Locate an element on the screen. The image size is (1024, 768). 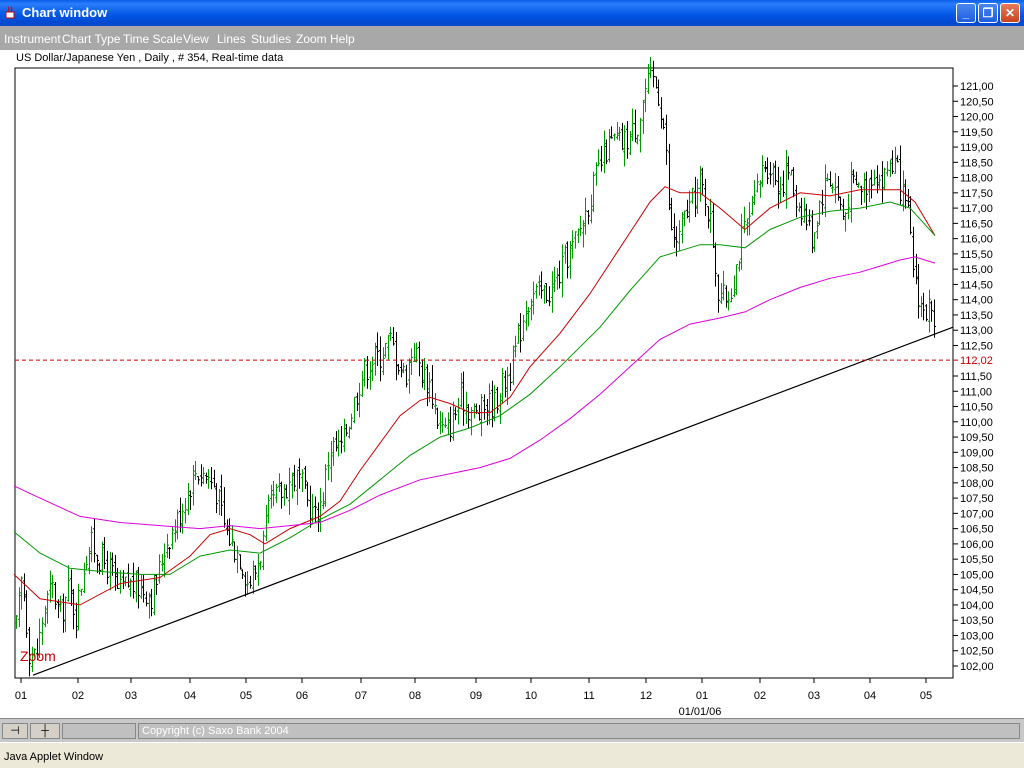
status-bar: ⊣ ┼ Copyright (c) Saxo Bank 2004 is located at coordinates (512, 730).